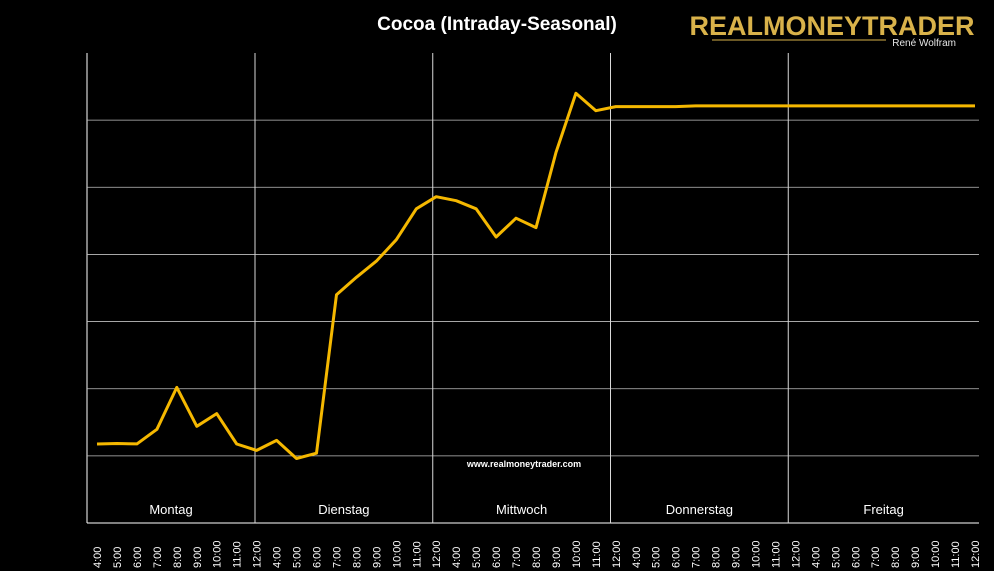 The image size is (994, 571). I want to click on day-labels: Montag Dienstag Mittwoch Donnerstag Freitag, so click(526, 509).